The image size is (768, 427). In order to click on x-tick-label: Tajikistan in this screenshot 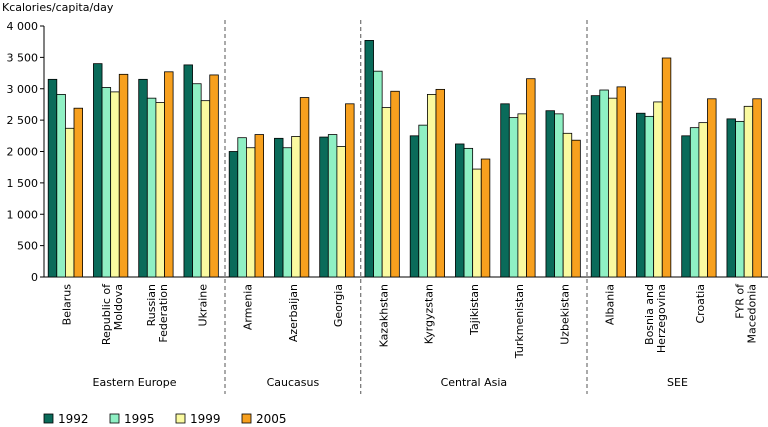, I will do `click(474, 310)`.